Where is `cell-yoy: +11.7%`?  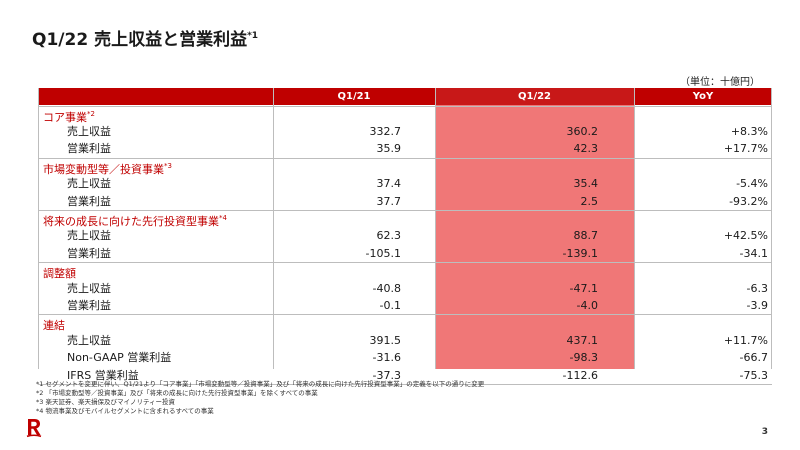
cell-yoy: +11.7% is located at coordinates (745, 340).